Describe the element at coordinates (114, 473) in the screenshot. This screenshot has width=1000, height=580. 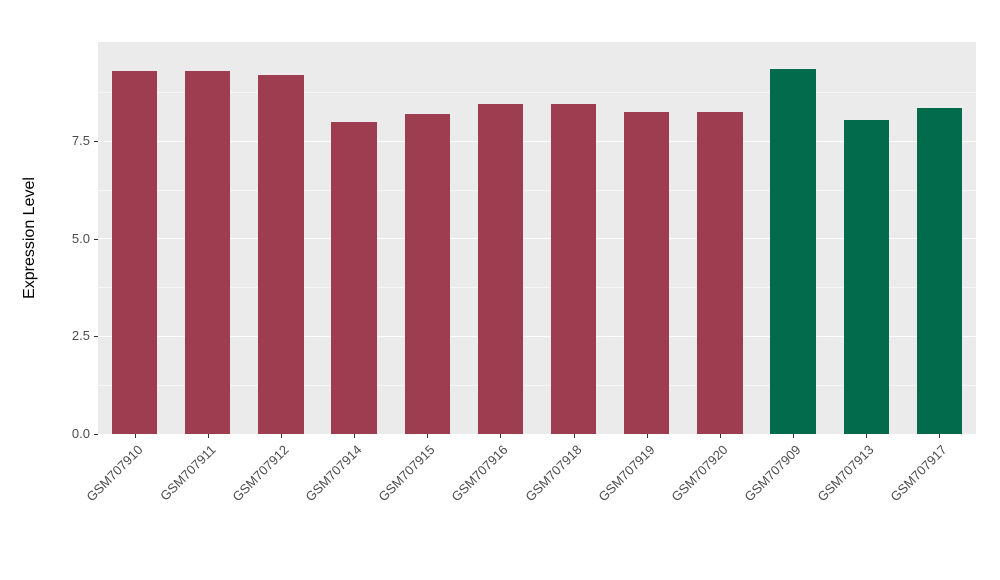
I see `x-tick-label-GSM707910: GSM707910` at that location.